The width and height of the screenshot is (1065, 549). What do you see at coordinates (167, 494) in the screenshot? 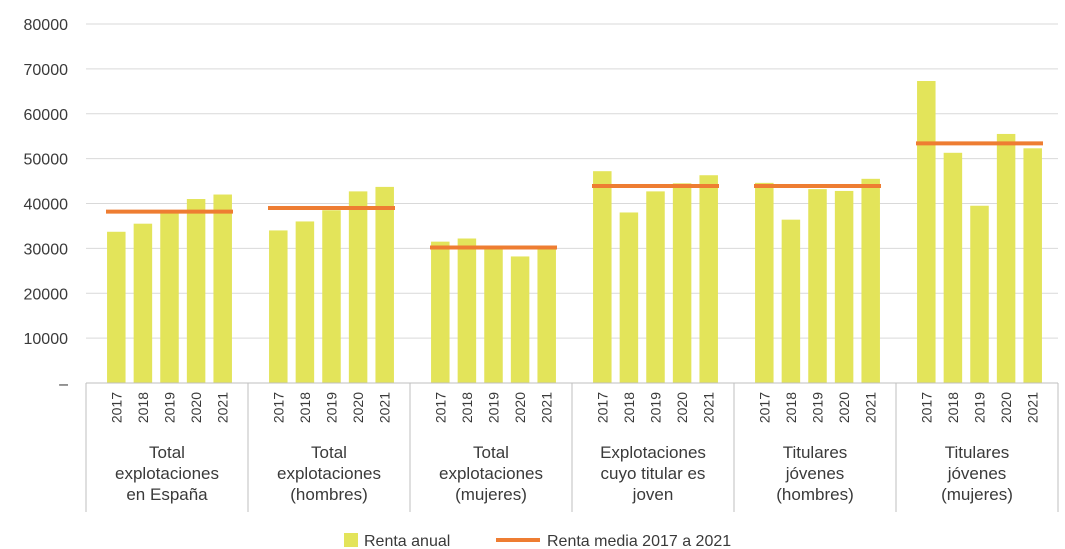
I see `group-label: en España` at bounding box center [167, 494].